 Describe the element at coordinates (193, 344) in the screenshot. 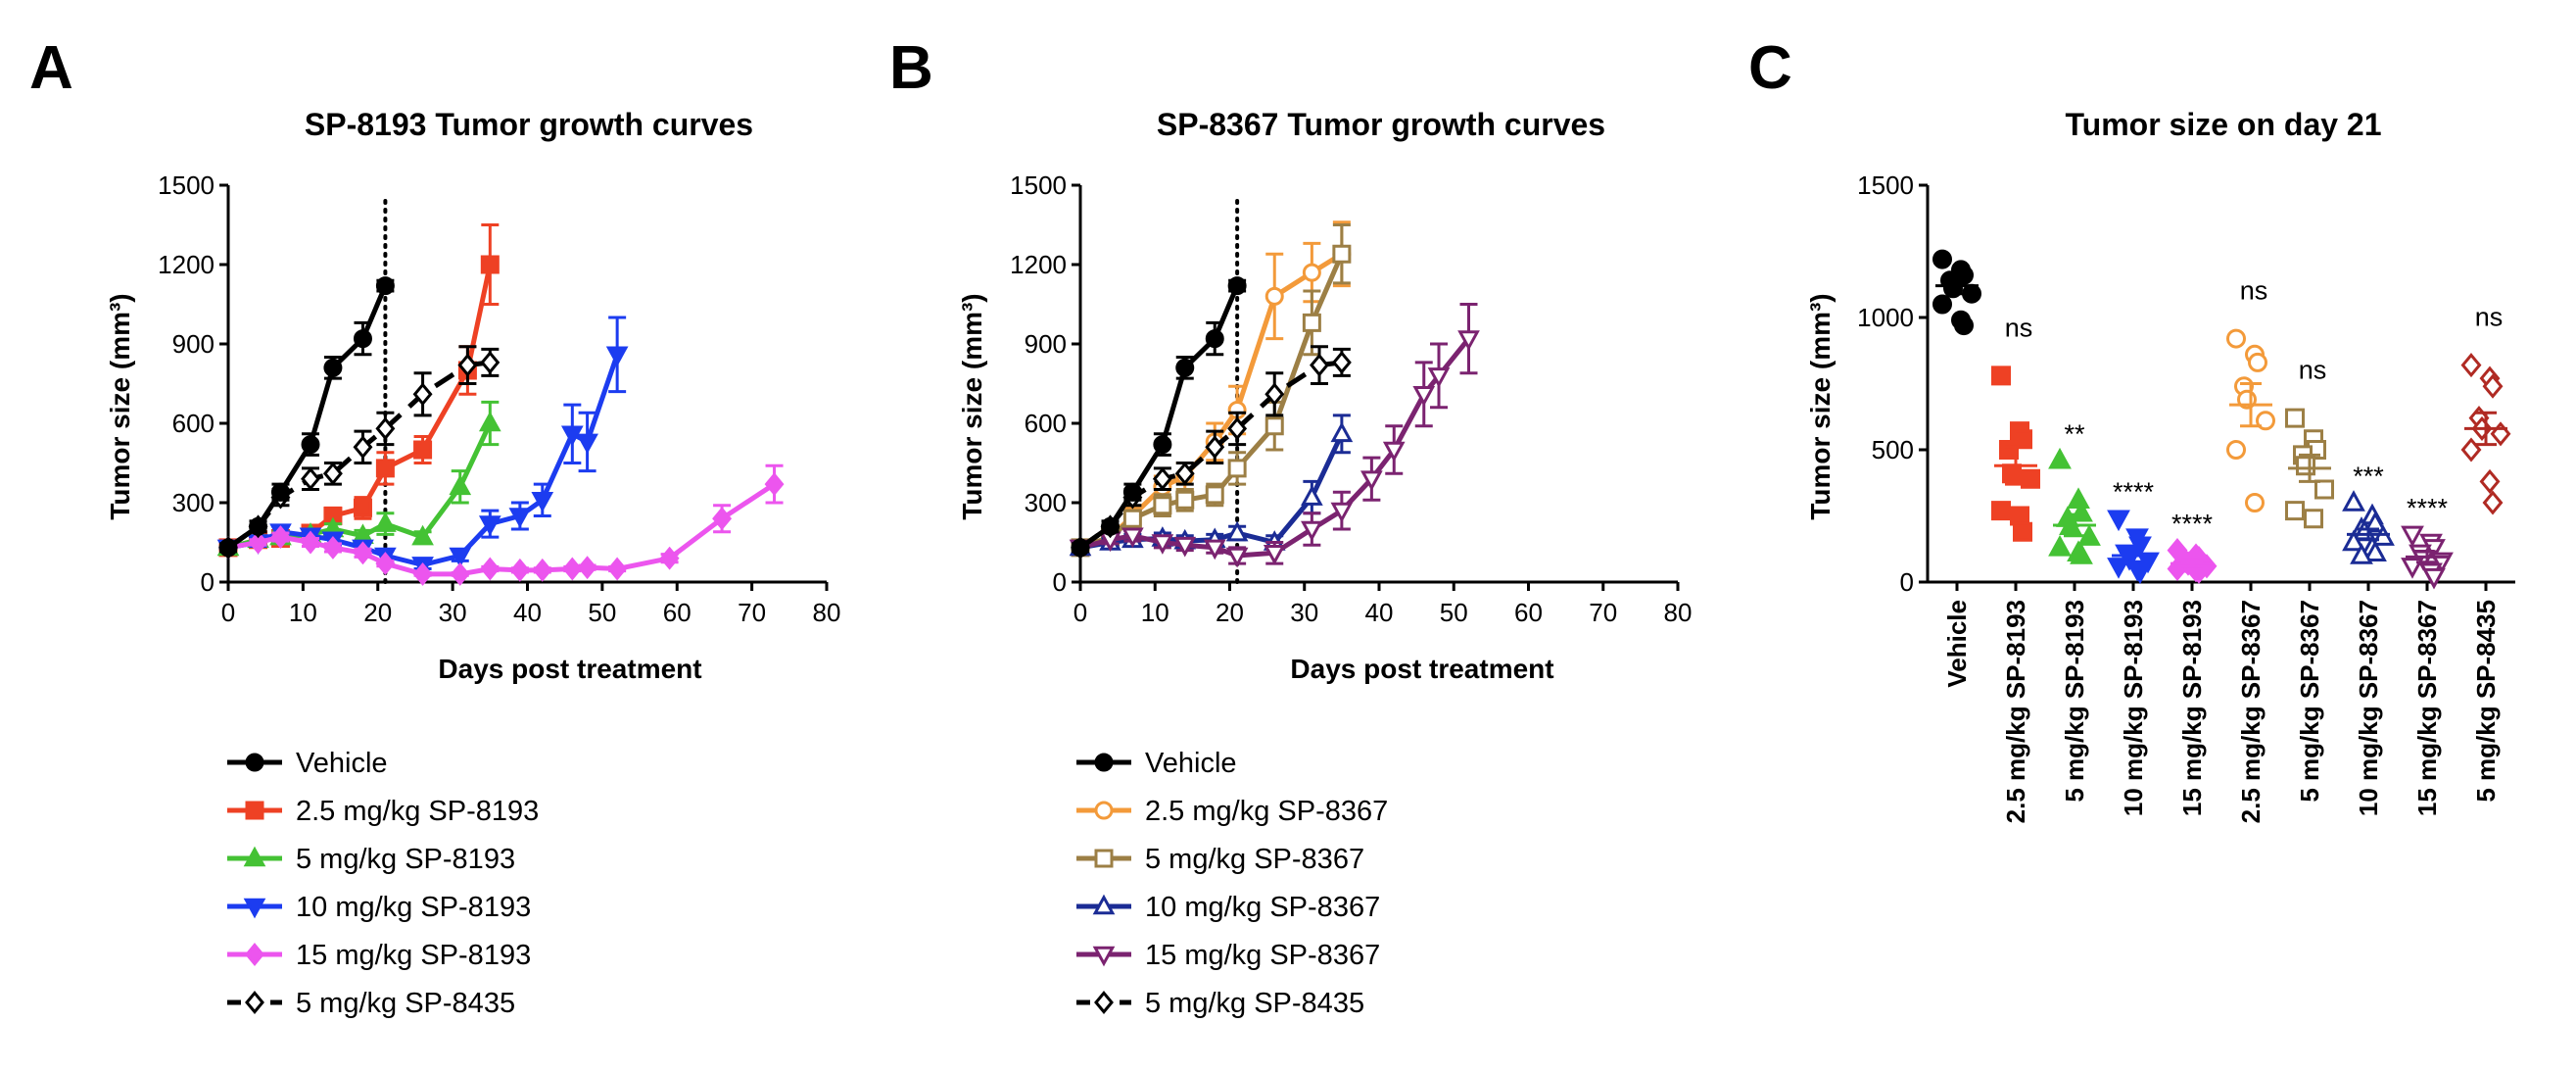

I see `y-tick-label: 900` at that location.